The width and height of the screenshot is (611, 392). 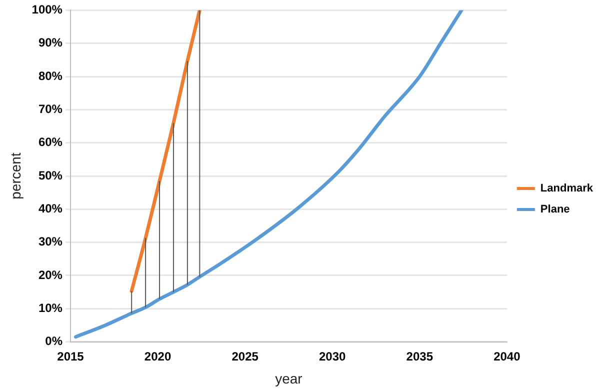 I want to click on y-axis-title: percent, so click(x=15, y=176).